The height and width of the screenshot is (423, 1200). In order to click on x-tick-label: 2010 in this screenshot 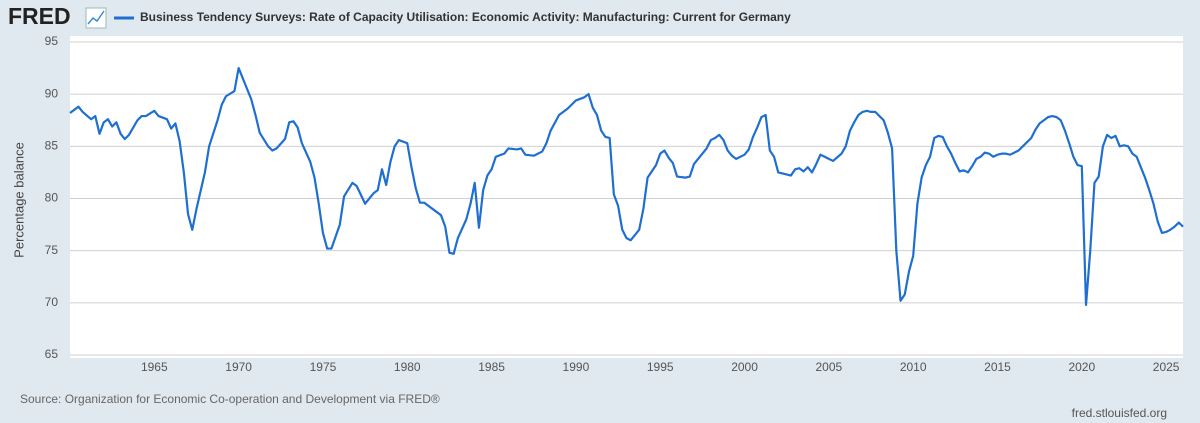, I will do `click(913, 367)`.